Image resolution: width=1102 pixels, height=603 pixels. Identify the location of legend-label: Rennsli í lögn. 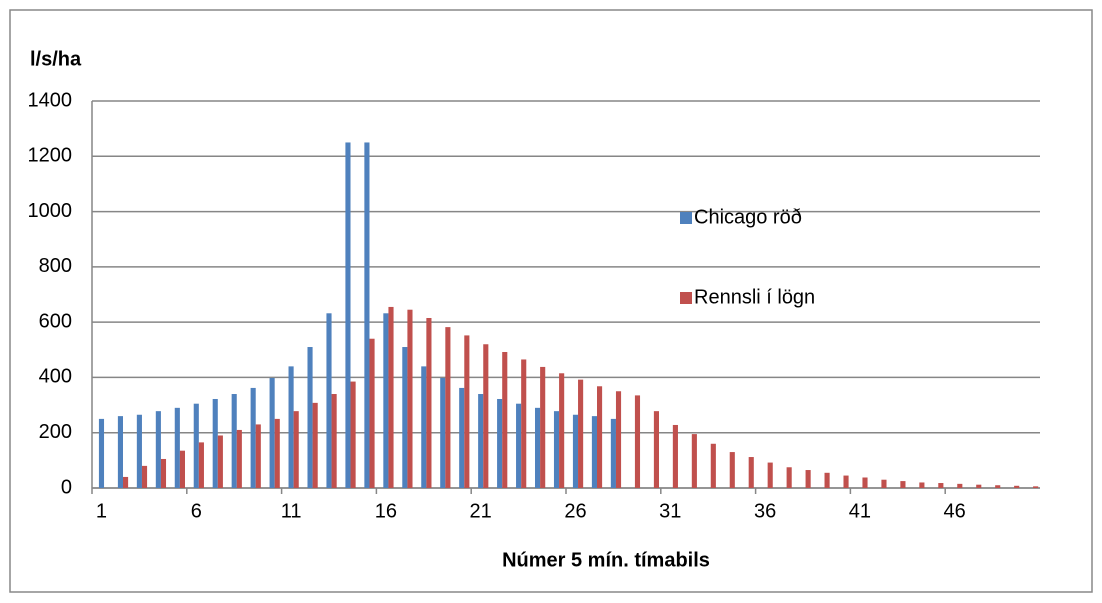
(754, 297).